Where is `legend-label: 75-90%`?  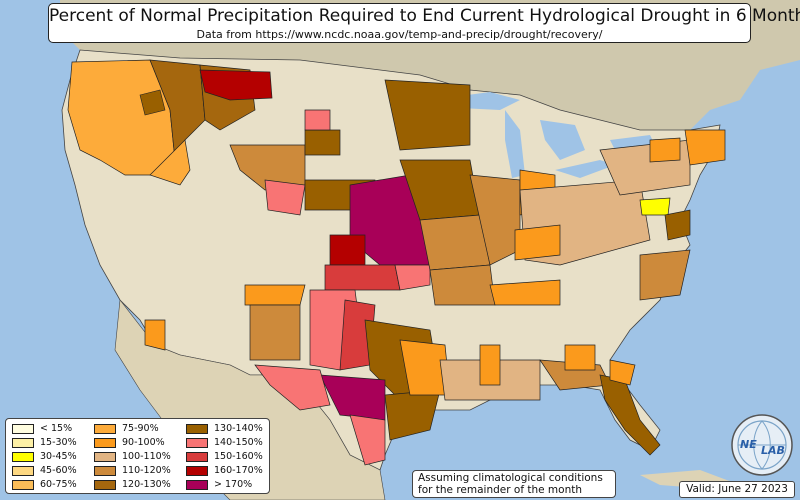 legend-label: 75-90% is located at coordinates (140, 428).